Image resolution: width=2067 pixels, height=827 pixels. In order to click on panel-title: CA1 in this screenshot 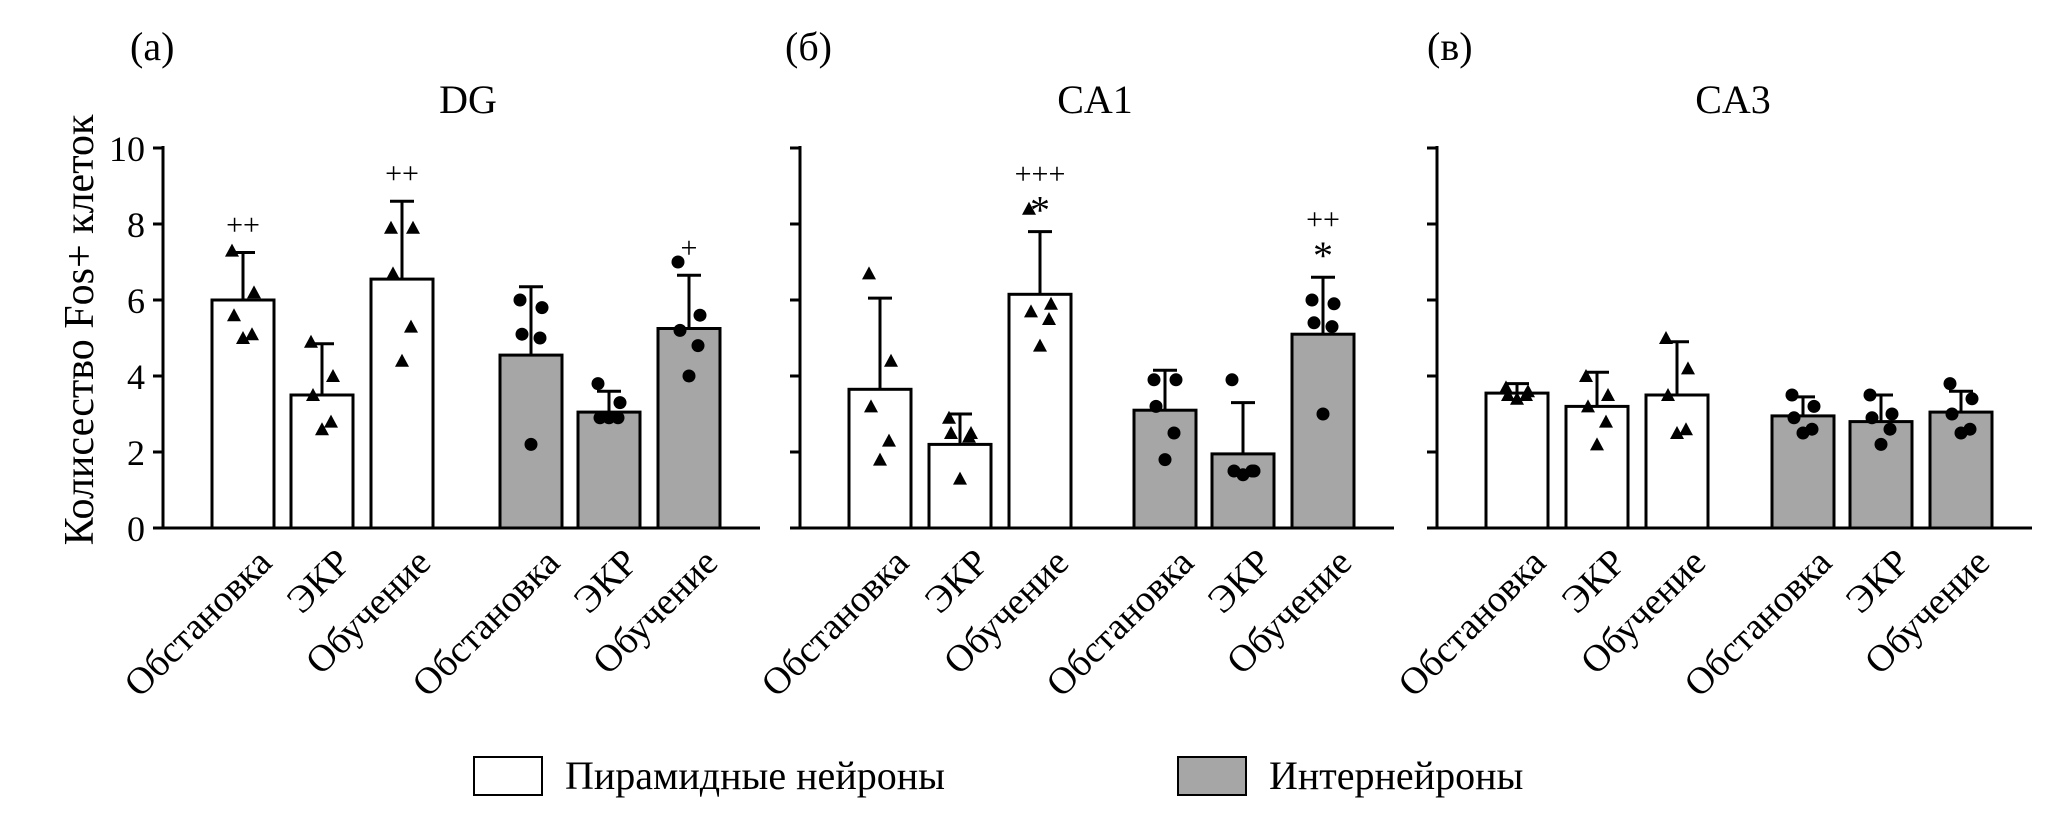, I will do `click(1095, 99)`.